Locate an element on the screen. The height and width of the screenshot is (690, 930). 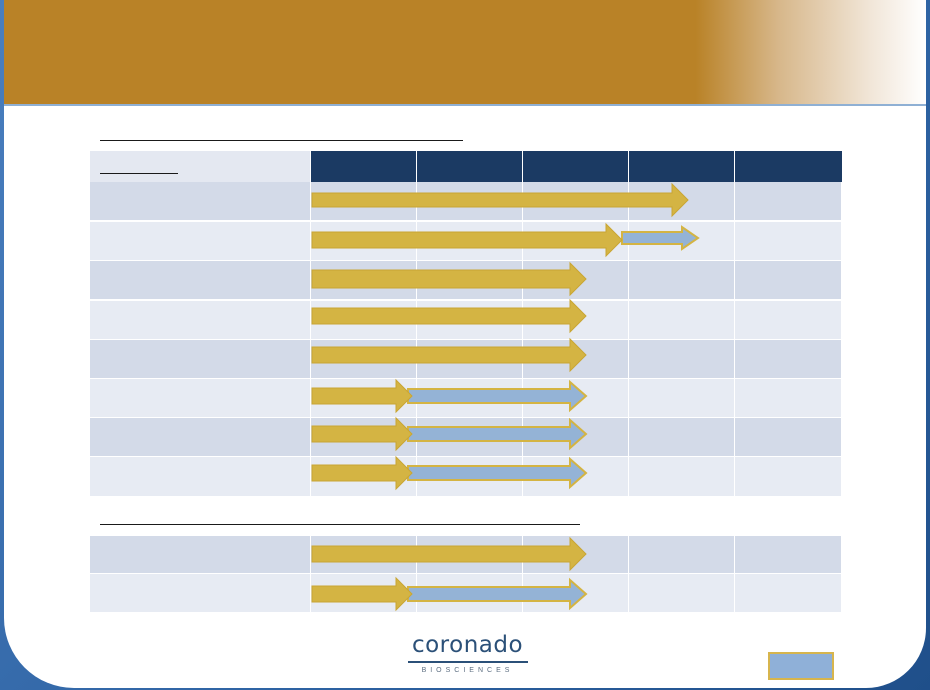
page-number-box is located at coordinates (801, 666).